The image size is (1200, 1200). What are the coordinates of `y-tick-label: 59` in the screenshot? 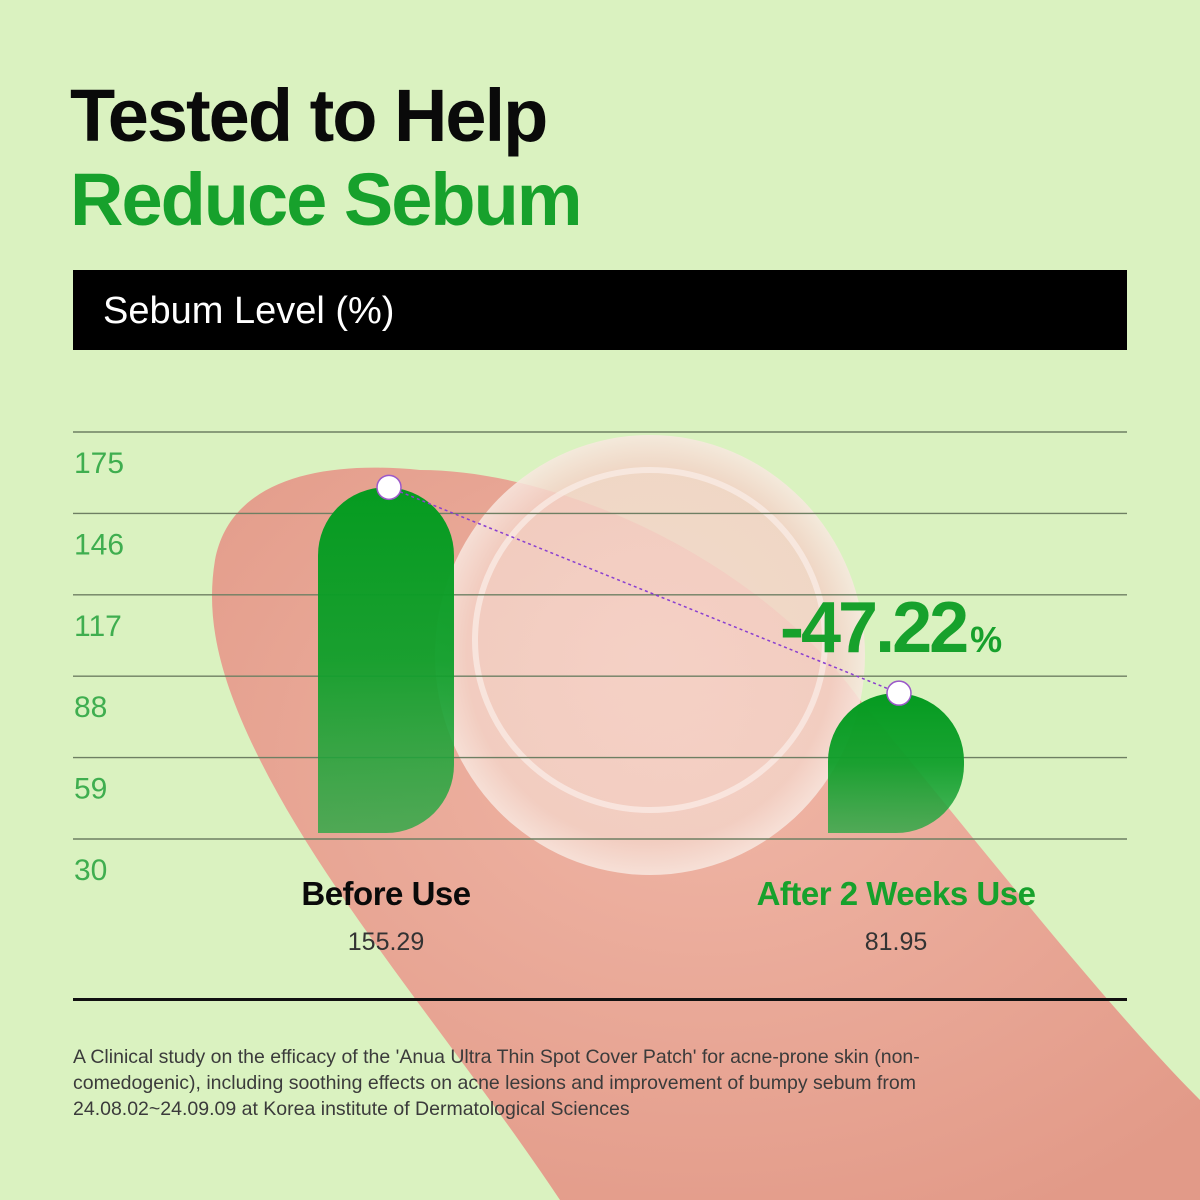 It's located at (90, 789).